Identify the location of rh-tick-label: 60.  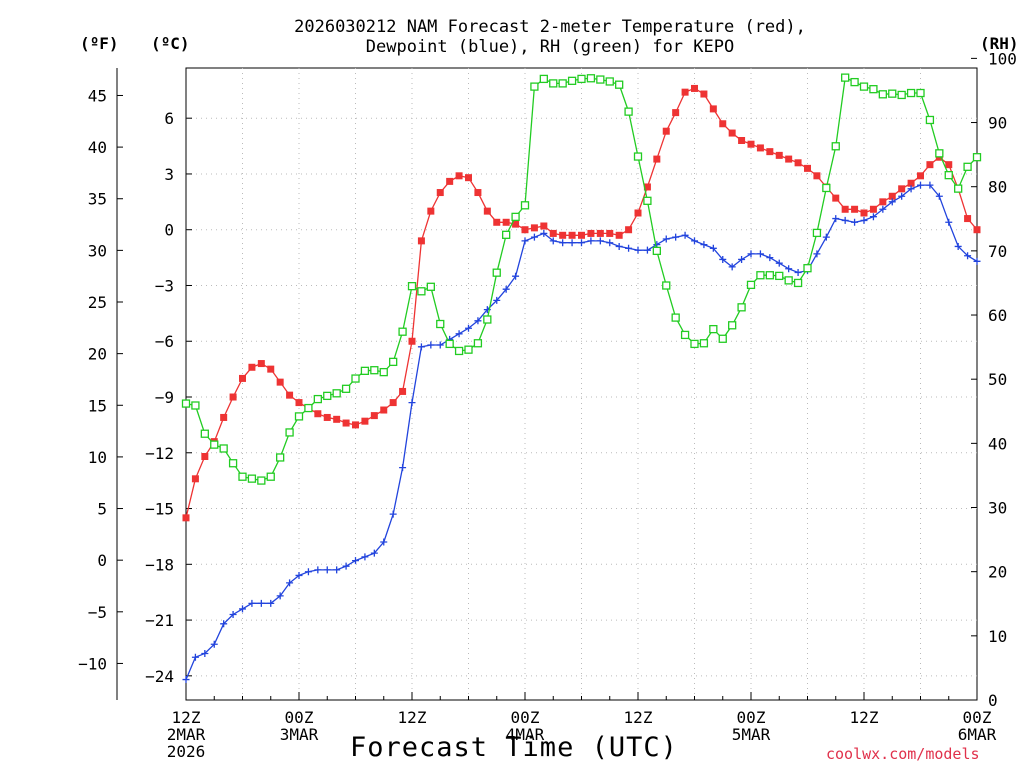
(997, 315).